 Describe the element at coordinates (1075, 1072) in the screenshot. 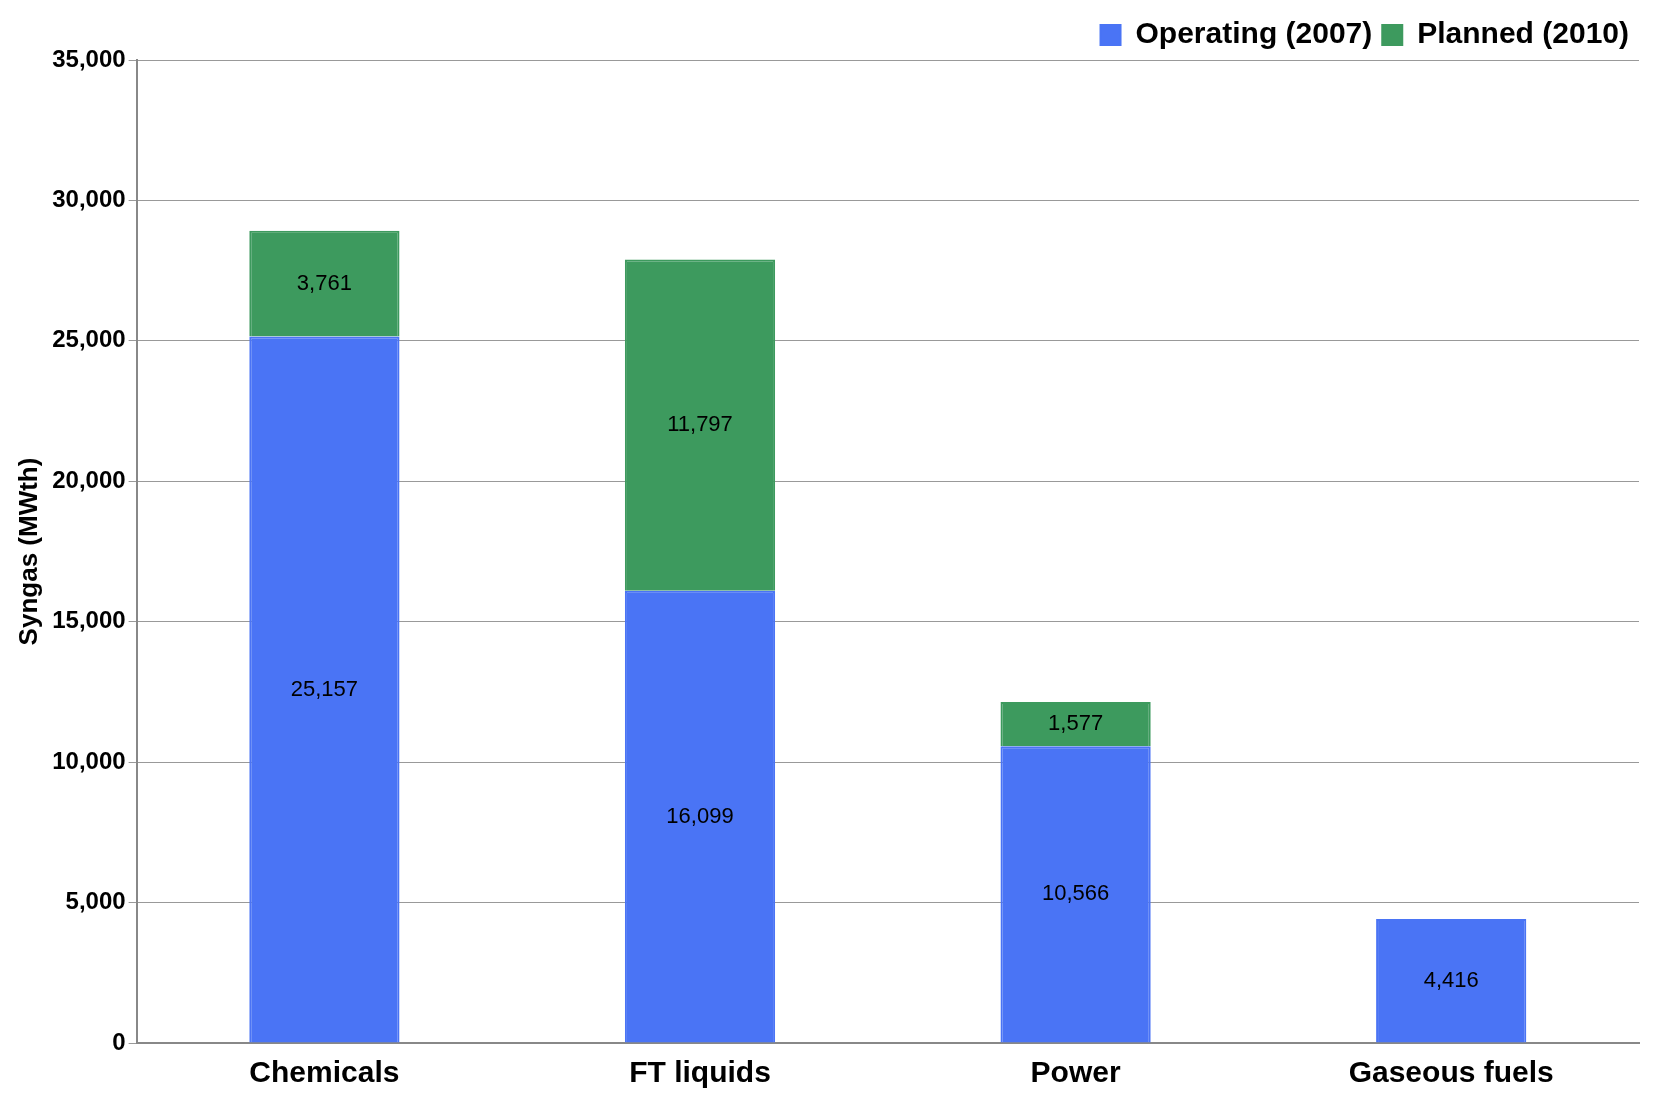

I see `x-tick-label: Power` at that location.